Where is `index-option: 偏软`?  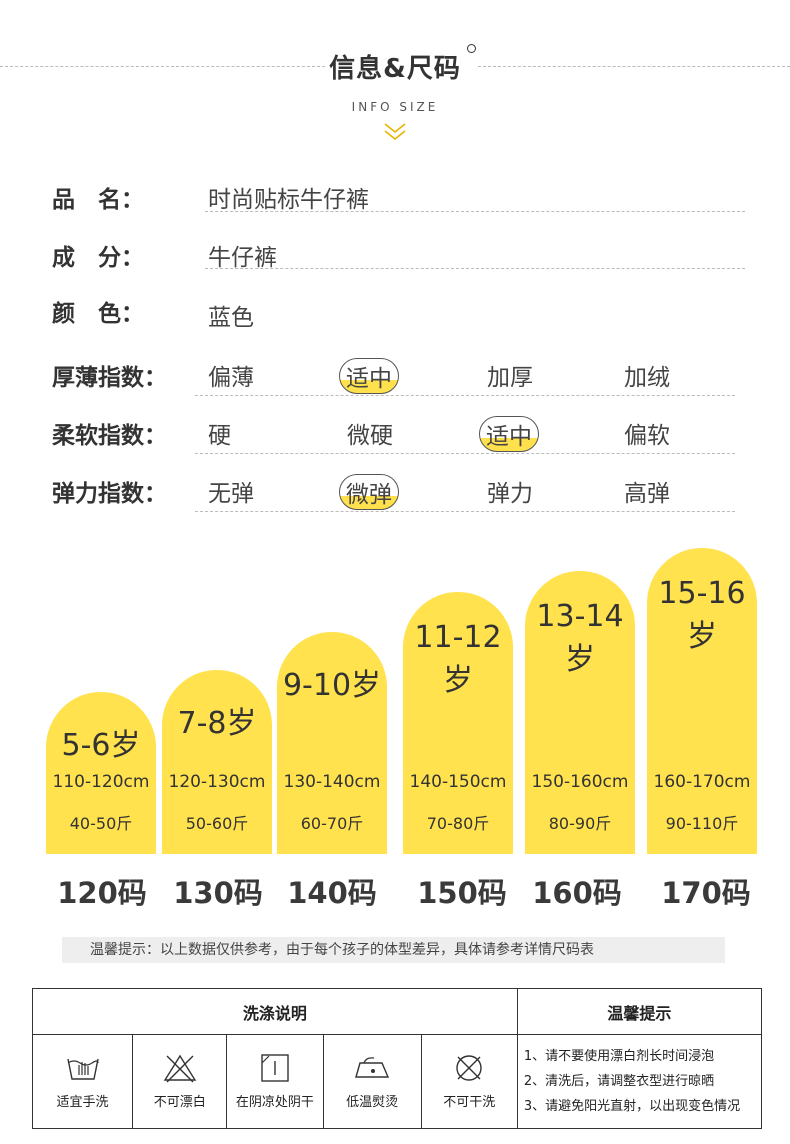
index-option: 偏软 is located at coordinates (647, 436).